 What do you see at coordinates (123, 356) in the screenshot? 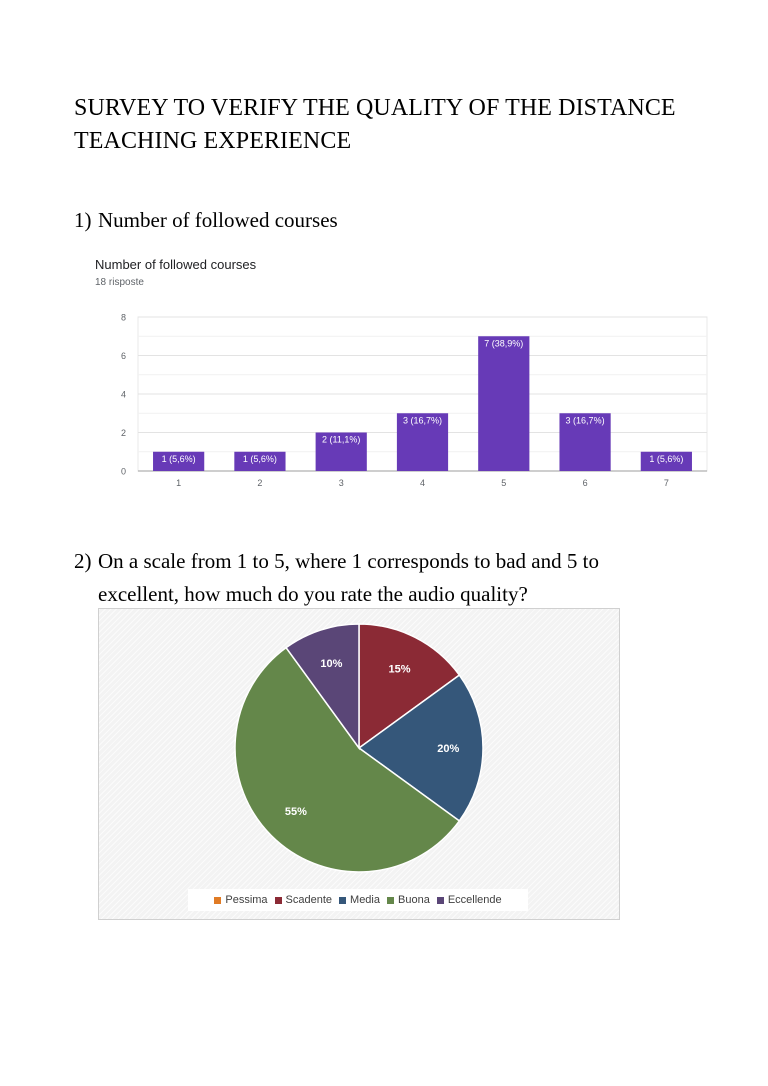
I see `y-tick-label: 6` at bounding box center [123, 356].